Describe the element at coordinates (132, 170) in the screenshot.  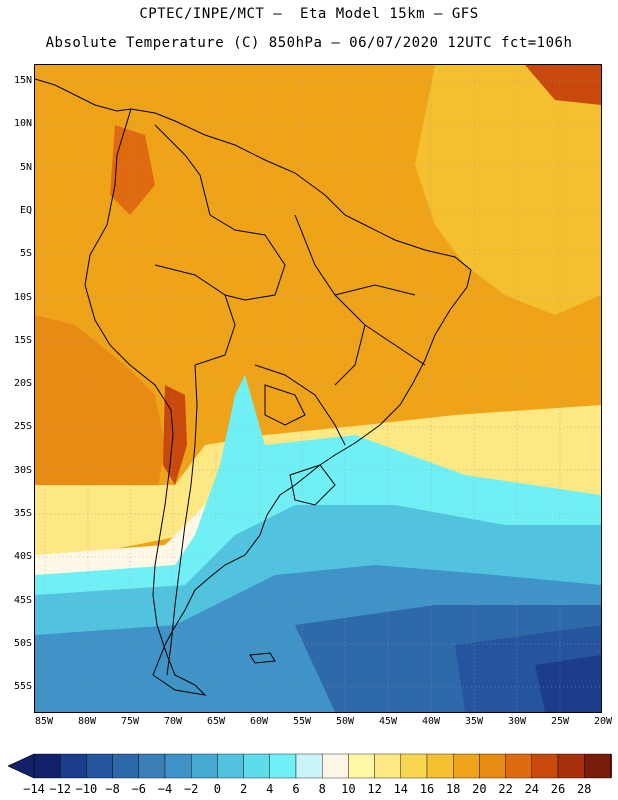
I see `field-andes-north` at that location.